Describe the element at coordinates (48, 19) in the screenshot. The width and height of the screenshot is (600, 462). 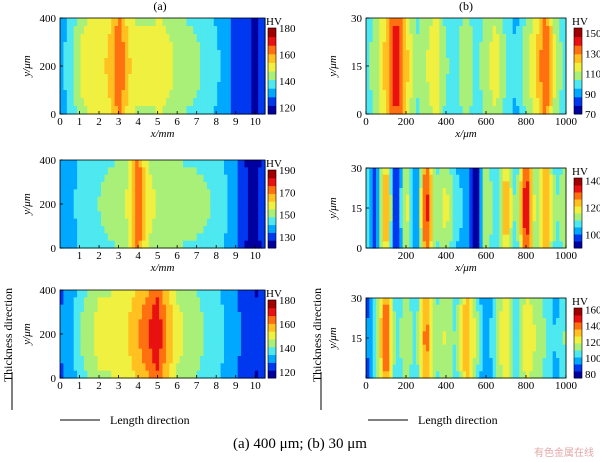
I see `y-tick-label: 400` at that location.